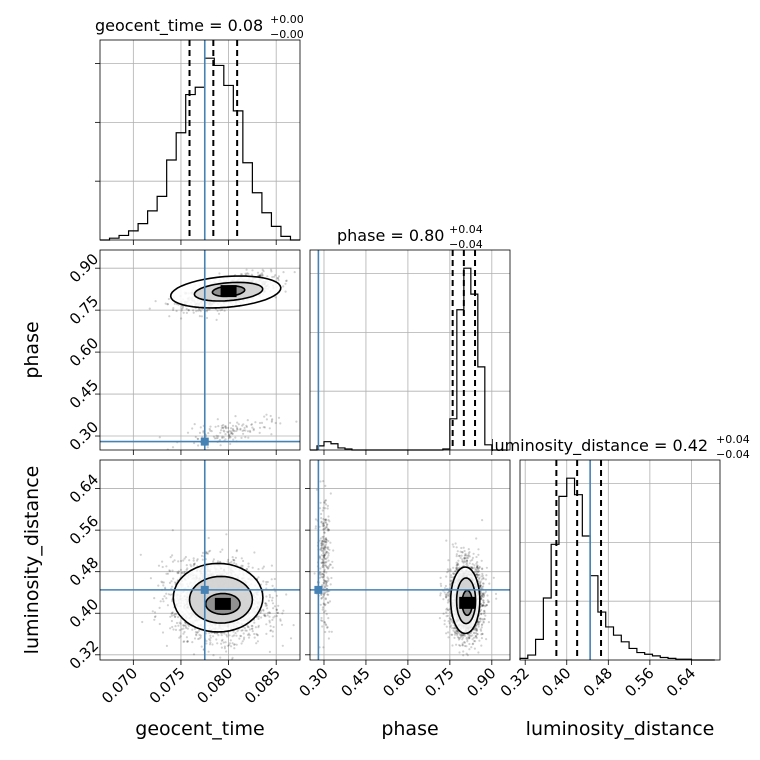 The height and width of the screenshot is (760, 760). I want to click on axes-frame, so click(200, 140).